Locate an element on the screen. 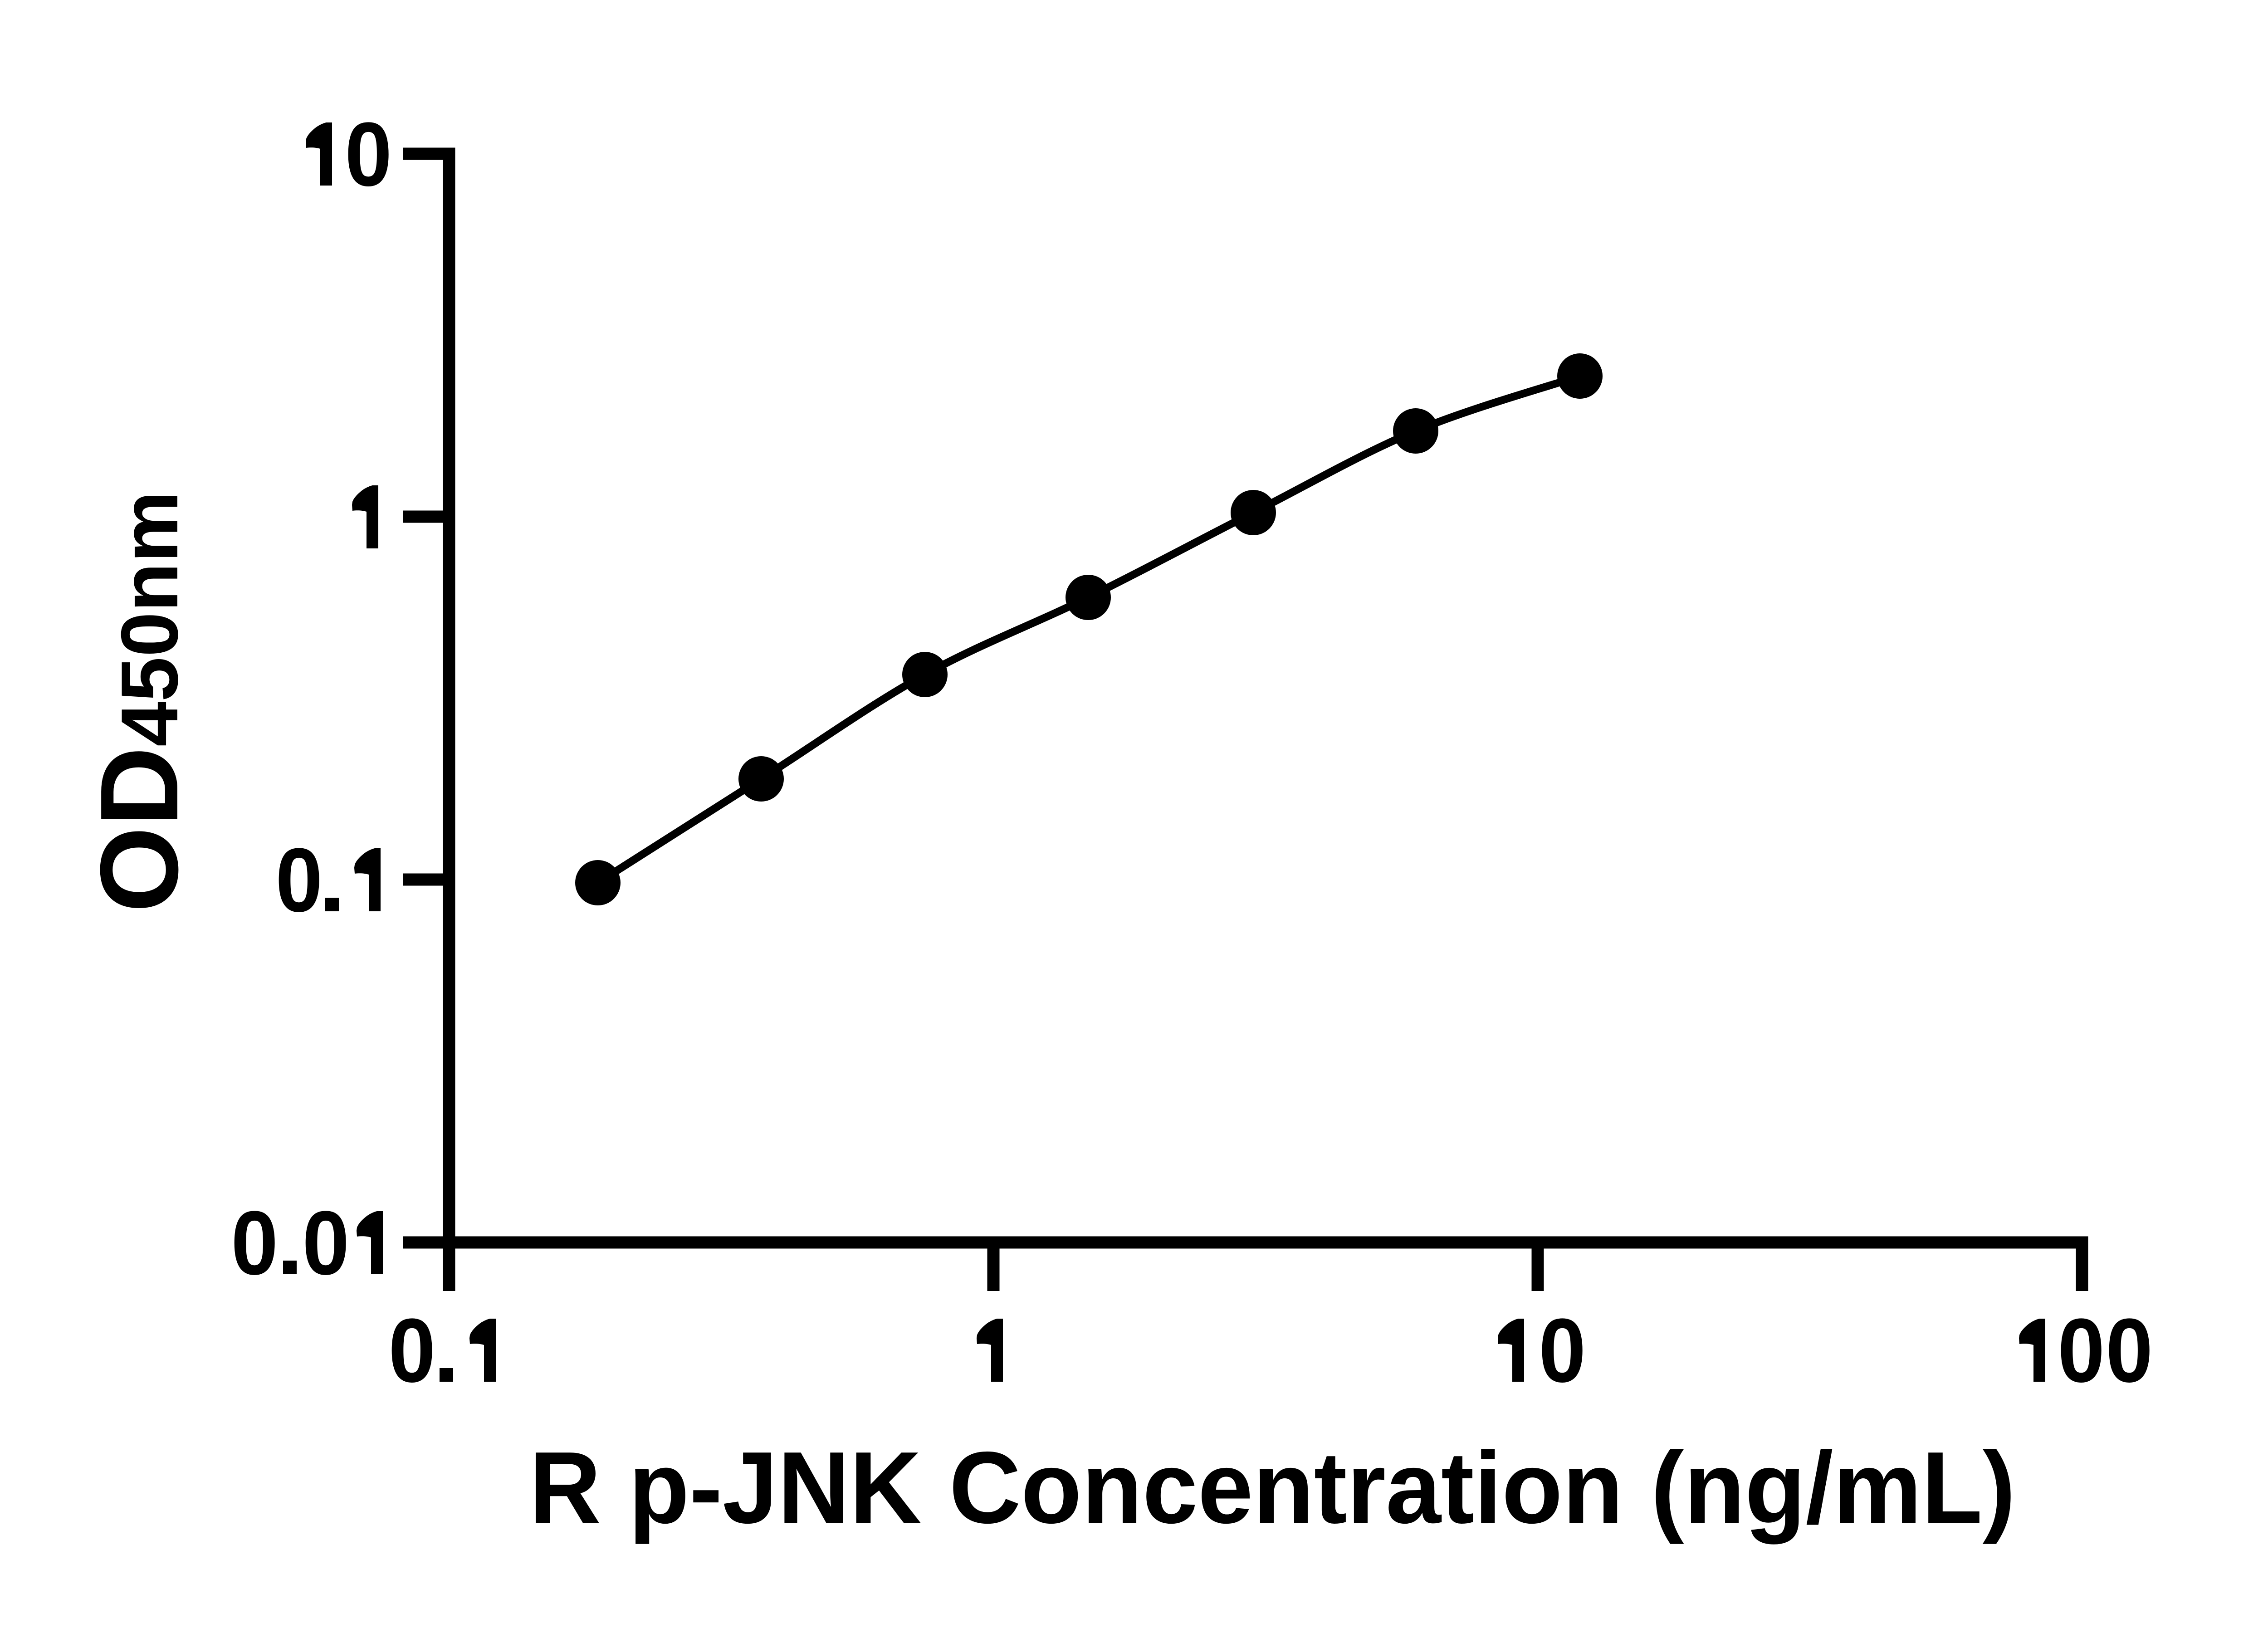  svg-text: R p-JNK Concentration (ng/mL) is located at coordinates (1273, 1487).